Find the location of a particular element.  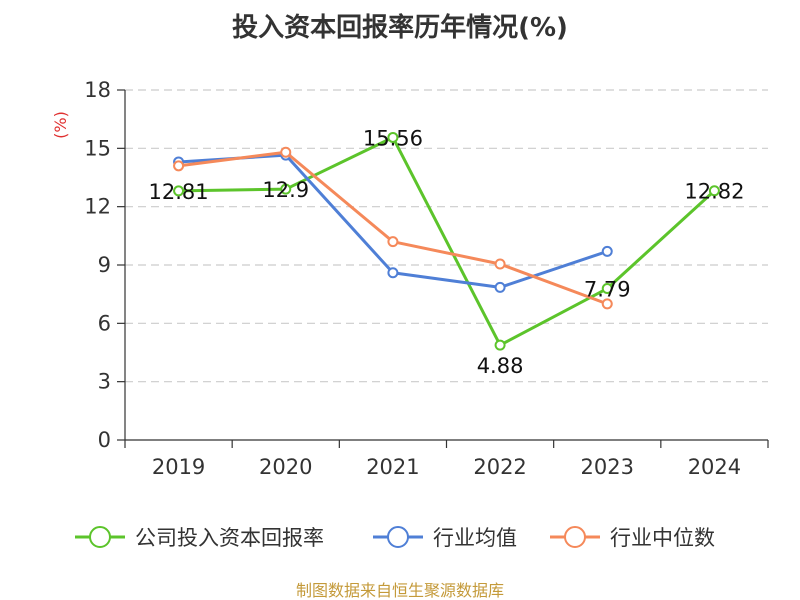

y-tick-label-18: 18 is located at coordinates (97, 90).